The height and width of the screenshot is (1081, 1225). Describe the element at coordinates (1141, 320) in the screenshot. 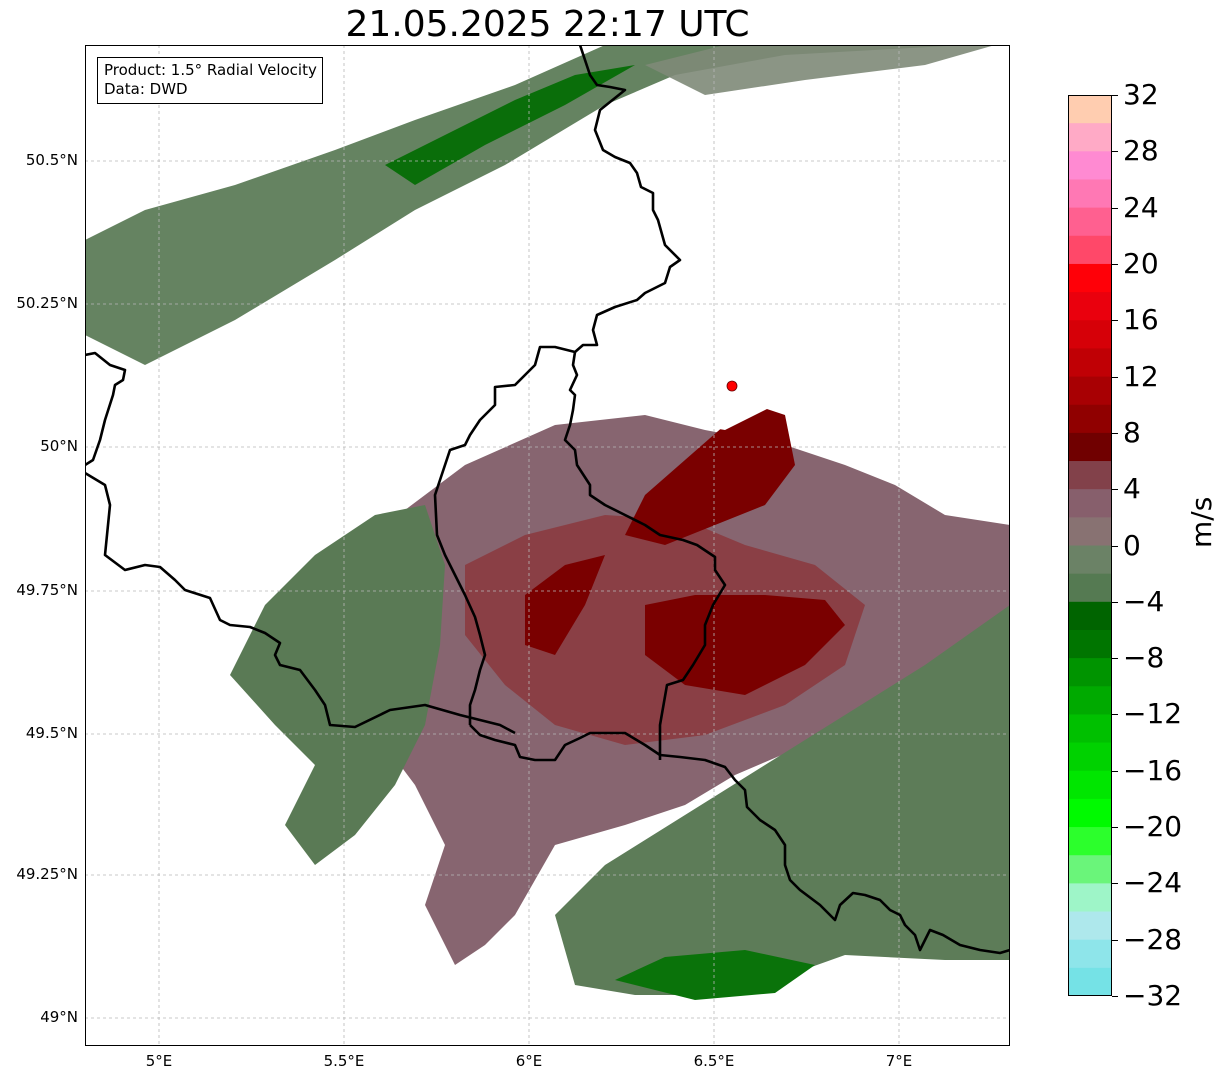

I see `colorbar-tick-label: 16` at that location.